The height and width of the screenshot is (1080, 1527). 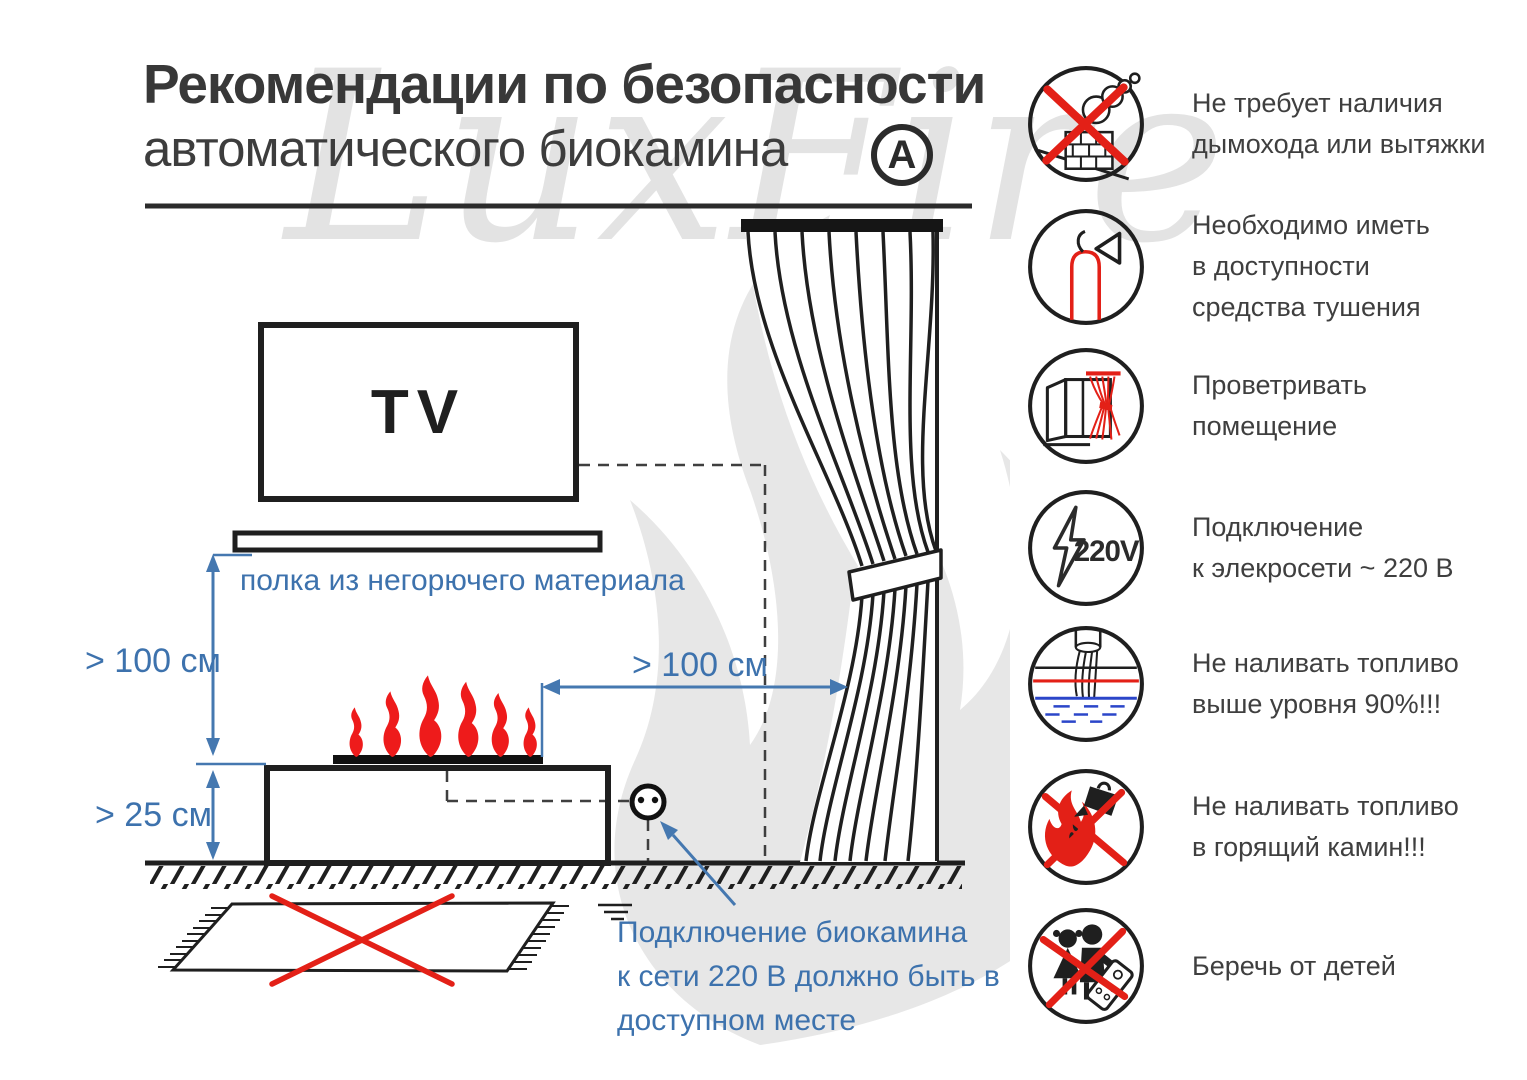 What do you see at coordinates (417, 541) in the screenshot?
I see `shelf` at bounding box center [417, 541].